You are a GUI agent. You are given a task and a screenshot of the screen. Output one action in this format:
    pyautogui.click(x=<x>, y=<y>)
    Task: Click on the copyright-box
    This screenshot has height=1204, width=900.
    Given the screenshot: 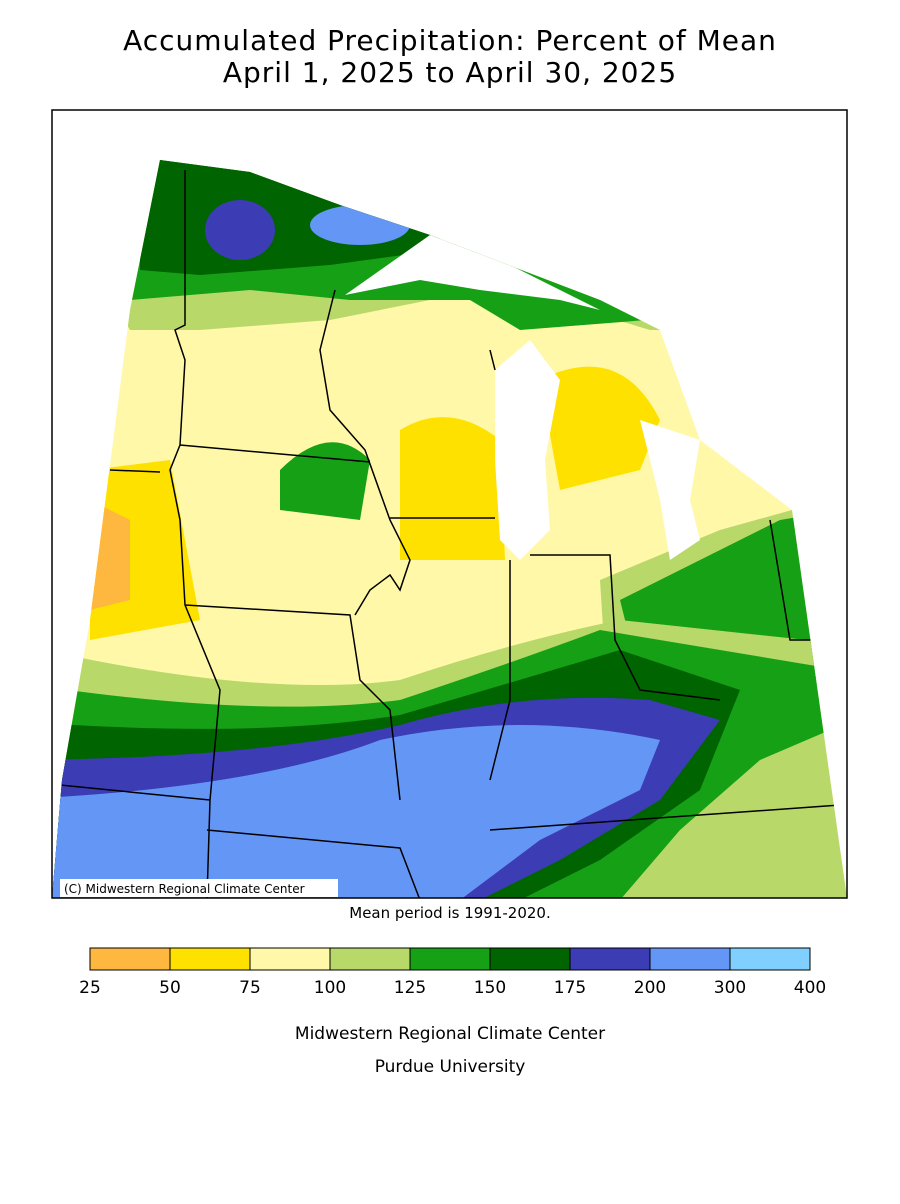 What is the action you would take?
    pyautogui.click(x=199, y=888)
    